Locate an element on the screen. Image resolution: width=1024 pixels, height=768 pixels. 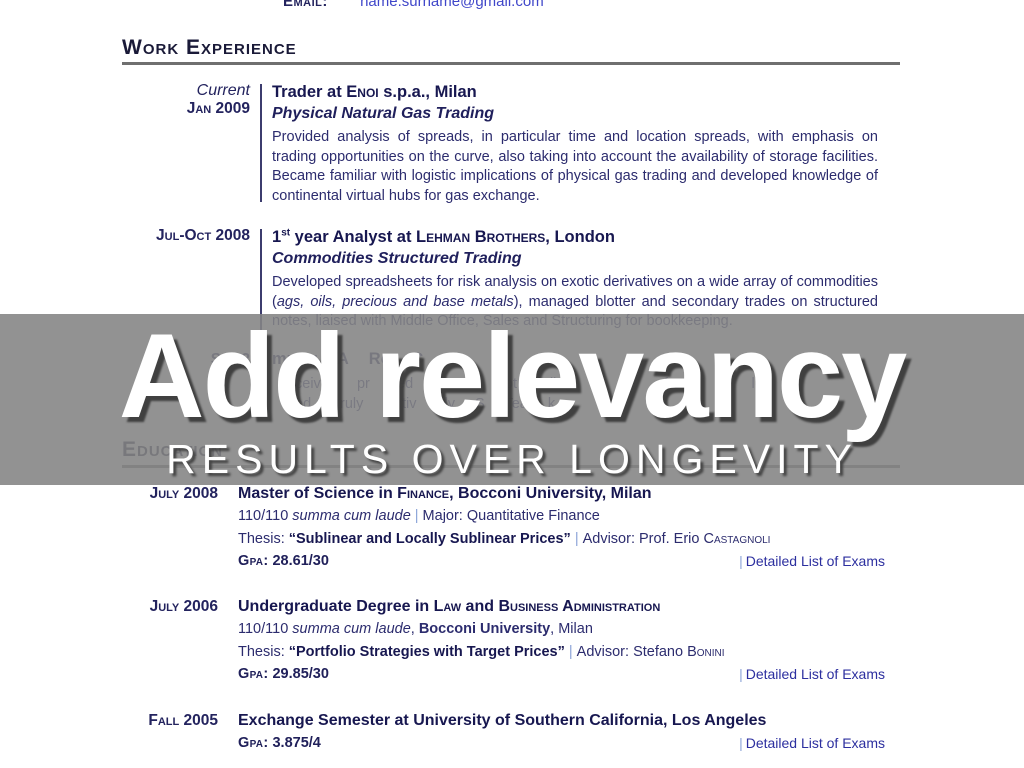
work-entry-1-date-start: Jan 2009 is located at coordinates (218, 108).